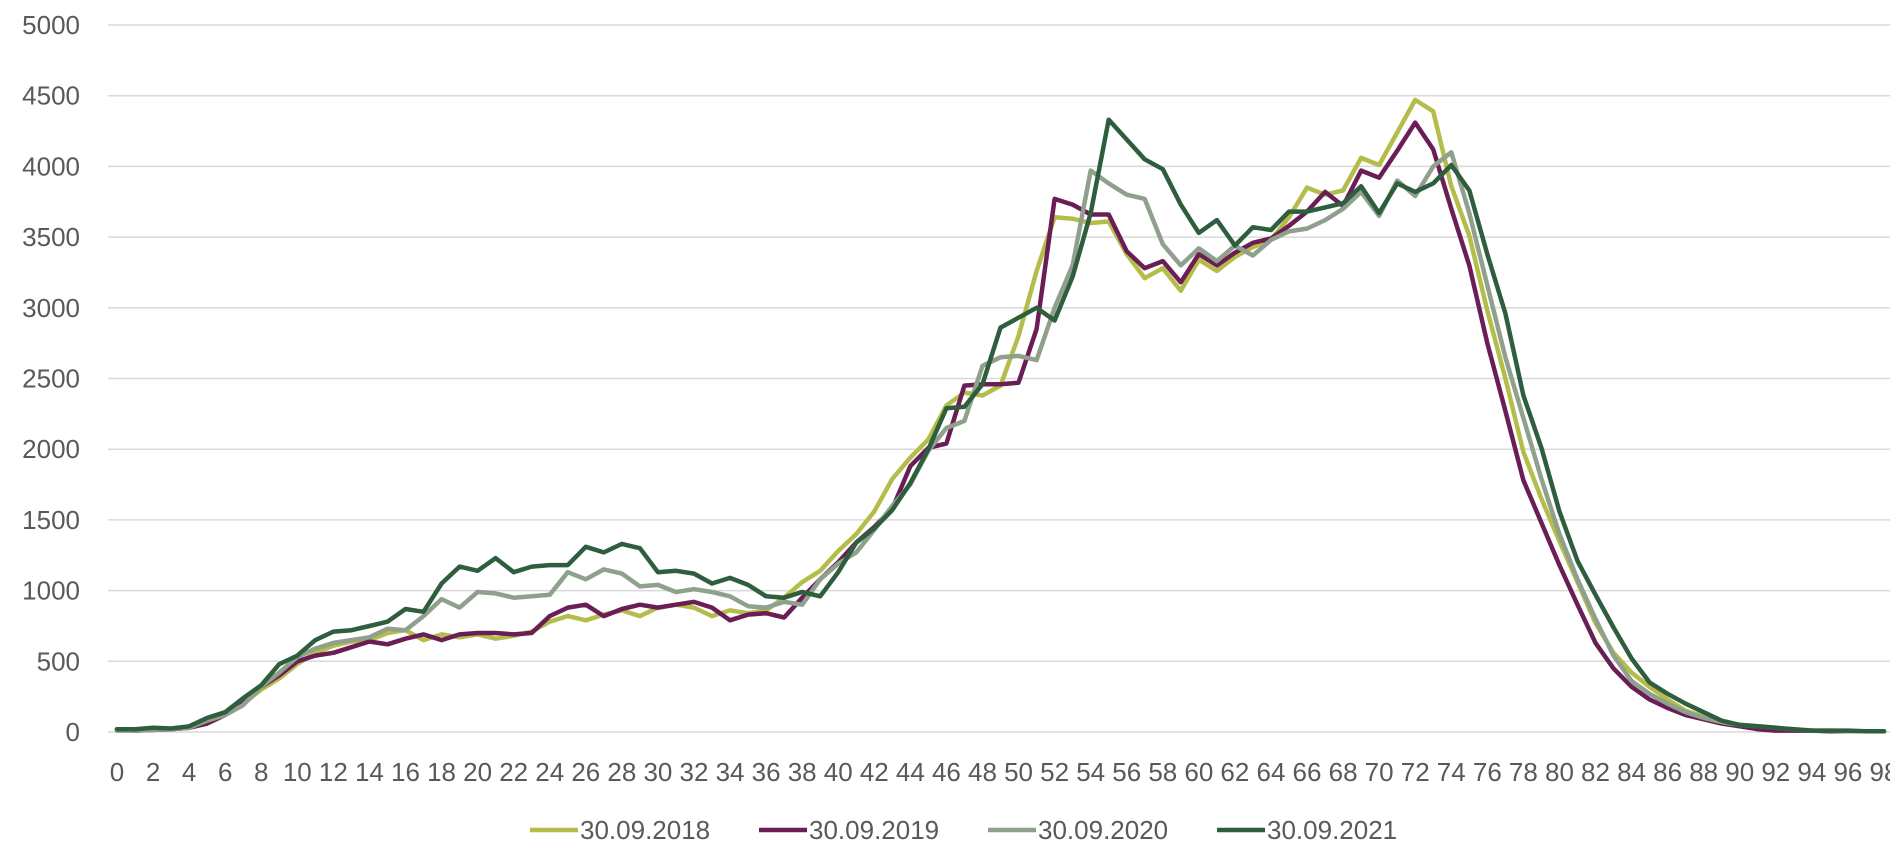 The width and height of the screenshot is (1890, 845). Describe the element at coordinates (333, 772) in the screenshot. I see `x-tick-label: 12` at that location.